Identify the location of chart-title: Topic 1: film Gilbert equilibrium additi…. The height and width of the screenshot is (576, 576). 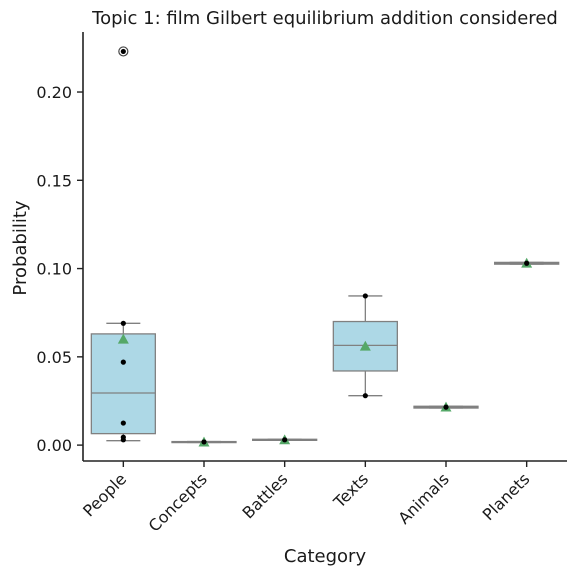
(324, 18).